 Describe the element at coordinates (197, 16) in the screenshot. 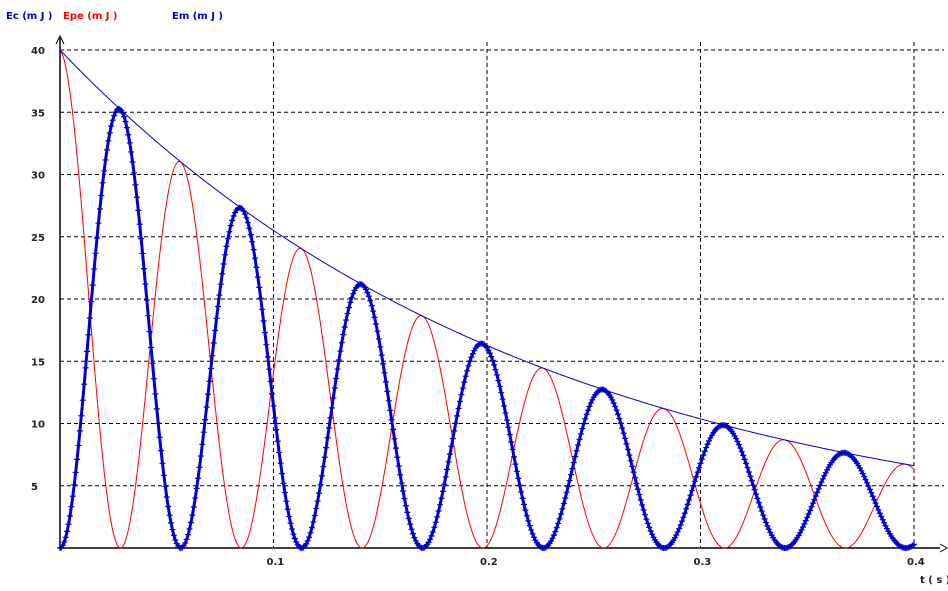

I see `legend-em: Em (m J )` at that location.